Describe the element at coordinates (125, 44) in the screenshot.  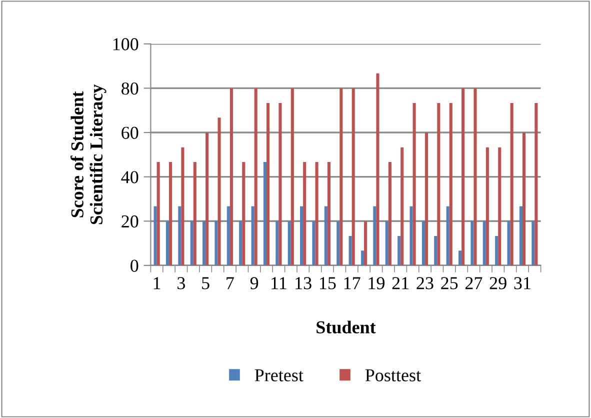
I see `y-tick-label: 100` at that location.